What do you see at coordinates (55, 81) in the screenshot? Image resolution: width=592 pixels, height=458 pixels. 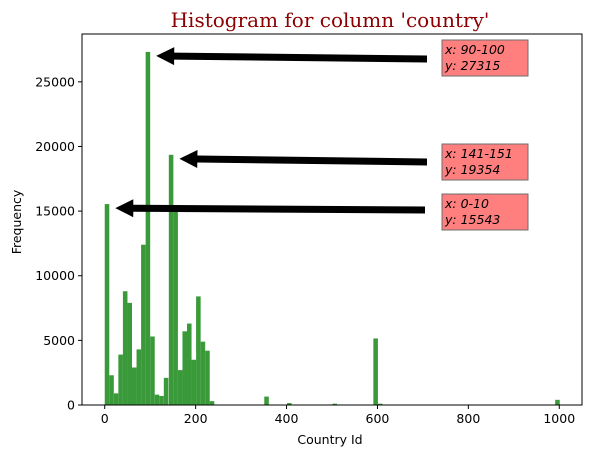 I see `y-tick-label: 25000` at bounding box center [55, 81].